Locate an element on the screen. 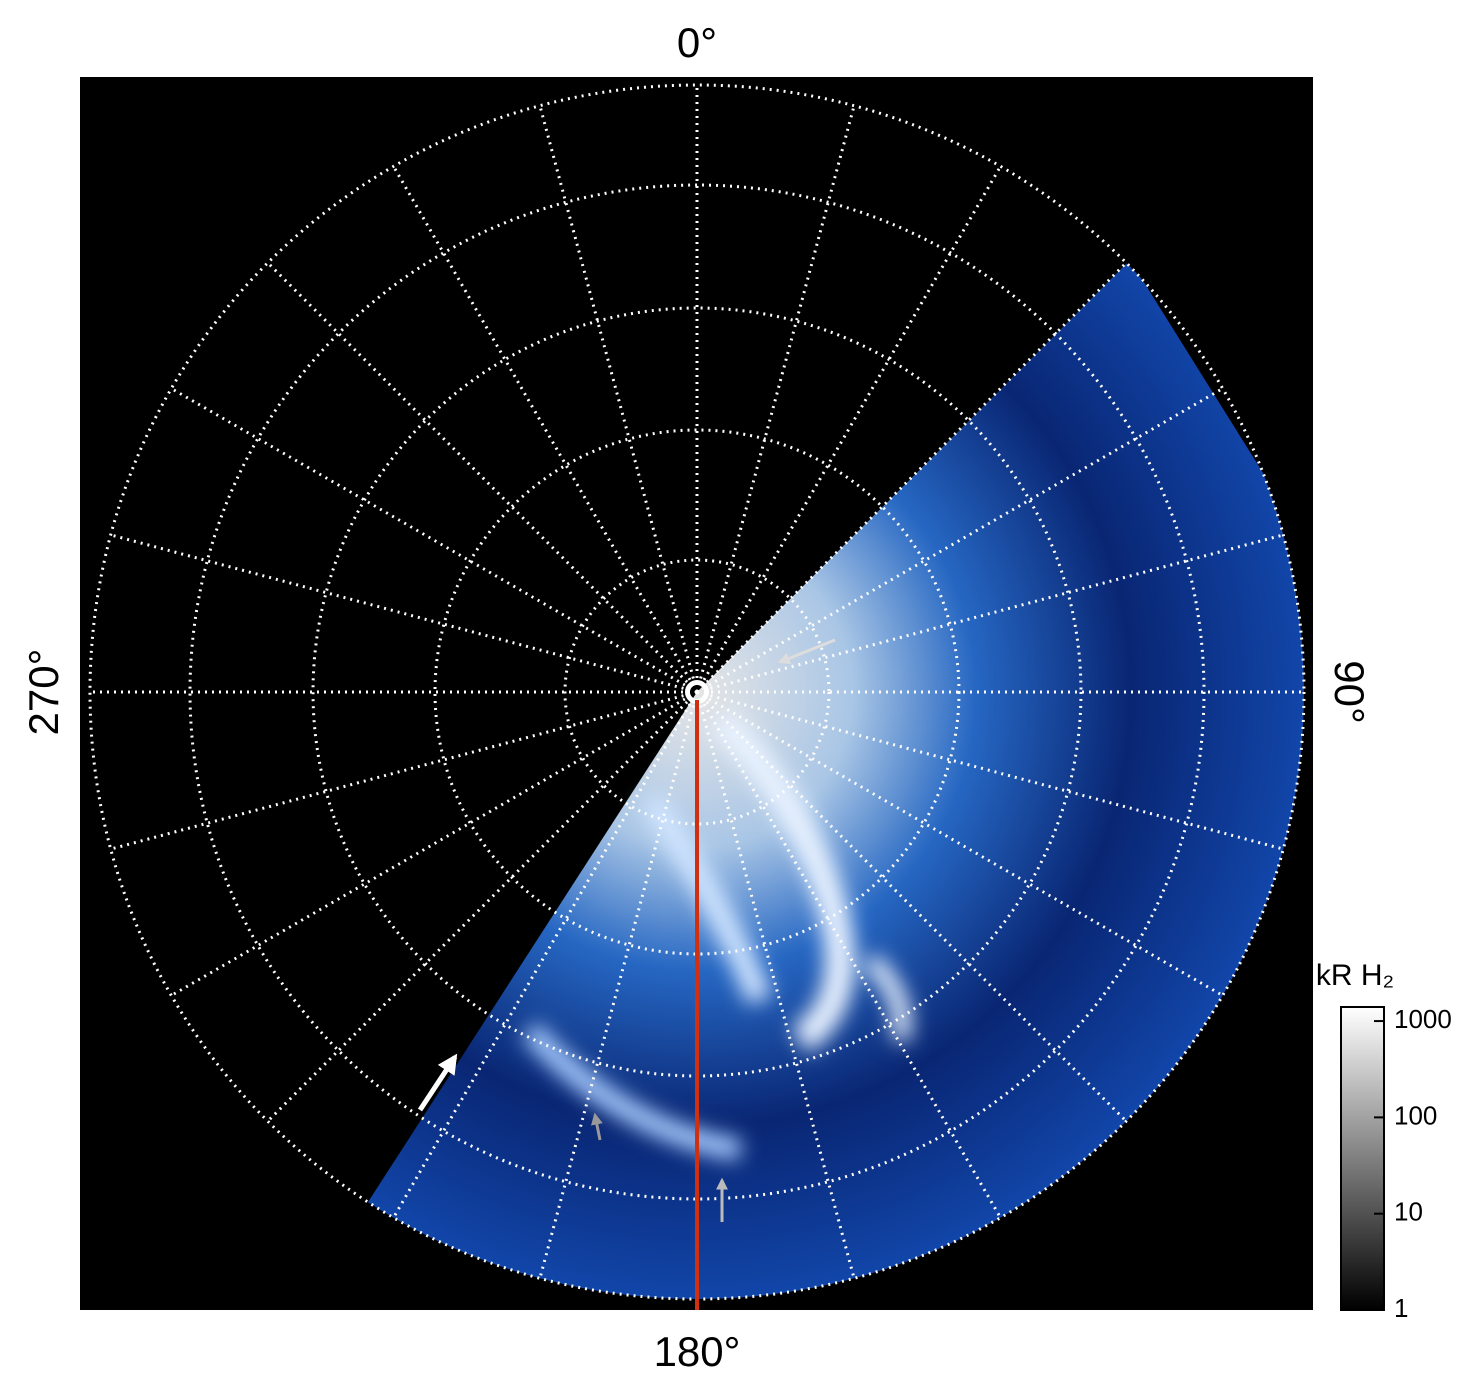  colorbar-title: kR H₂ is located at coordinates (1355, 975).